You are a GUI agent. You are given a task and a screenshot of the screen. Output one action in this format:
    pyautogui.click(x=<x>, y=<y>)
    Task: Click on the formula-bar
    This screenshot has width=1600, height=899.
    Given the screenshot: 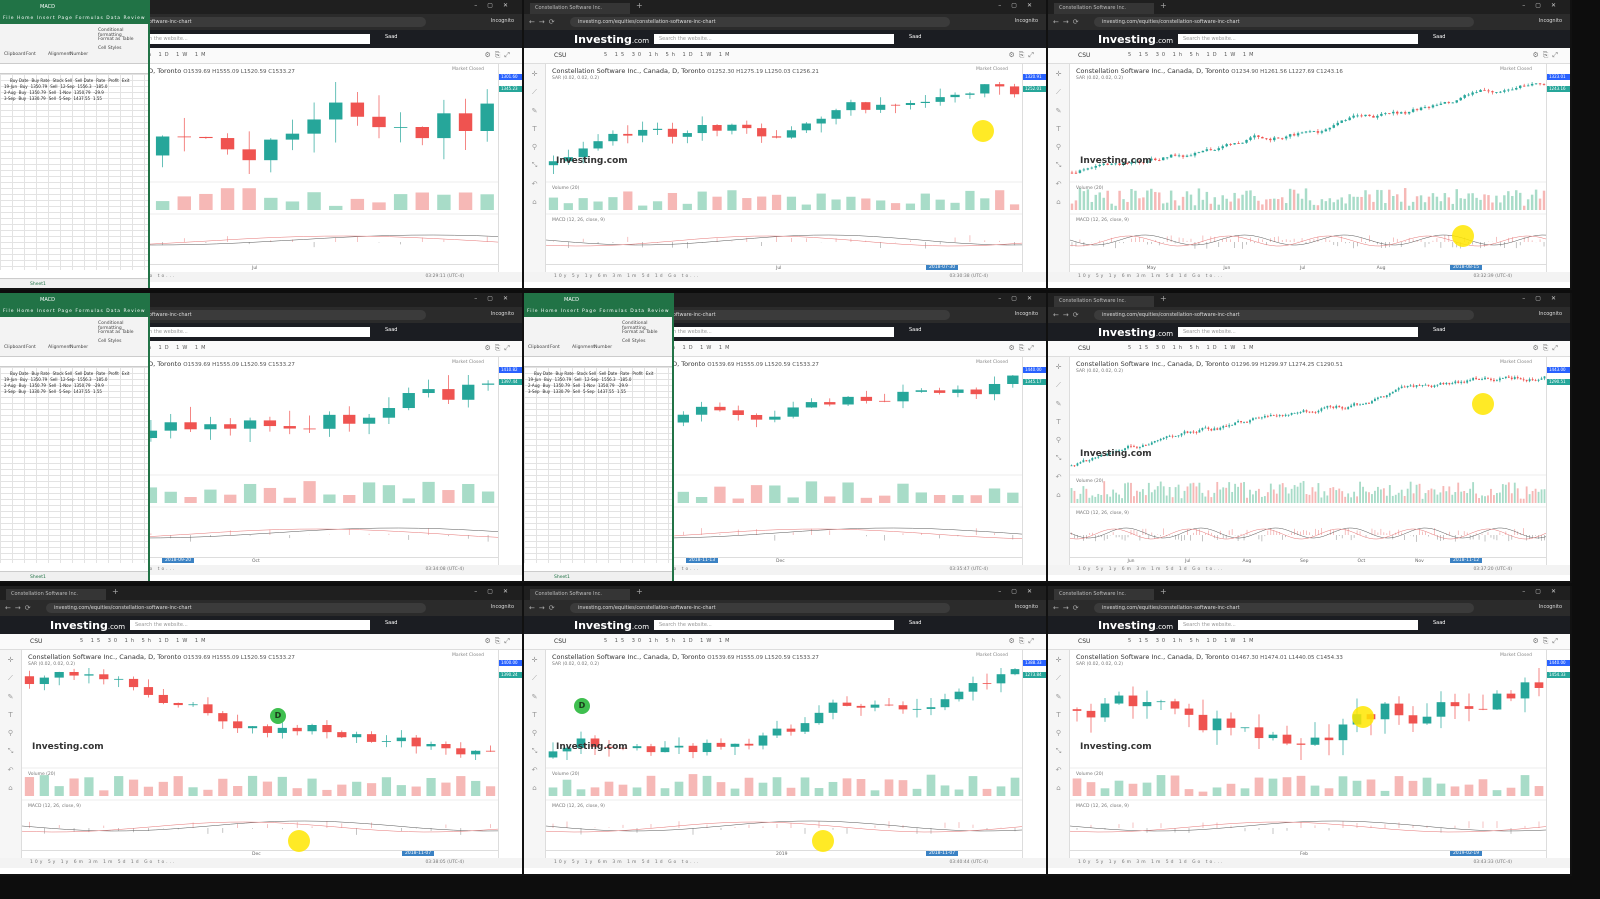 What is the action you would take?
    pyautogui.click(x=74, y=69)
    